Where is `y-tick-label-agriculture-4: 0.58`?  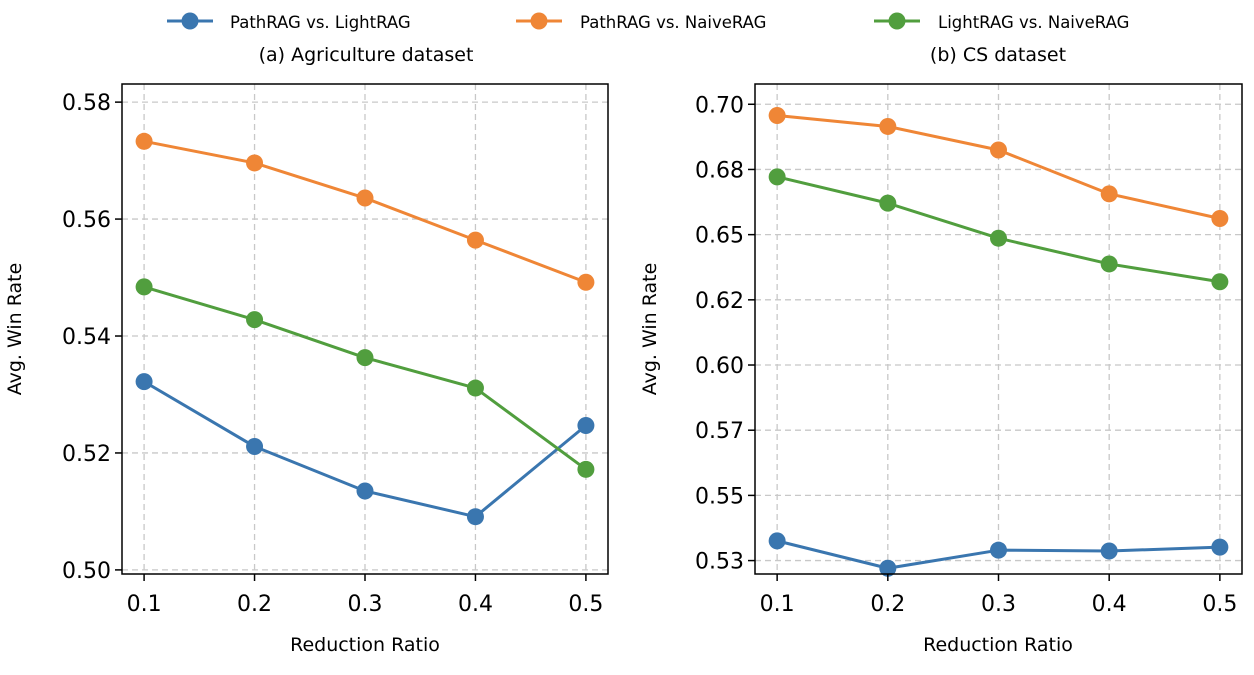 y-tick-label-agriculture-4: 0.58 is located at coordinates (86, 103).